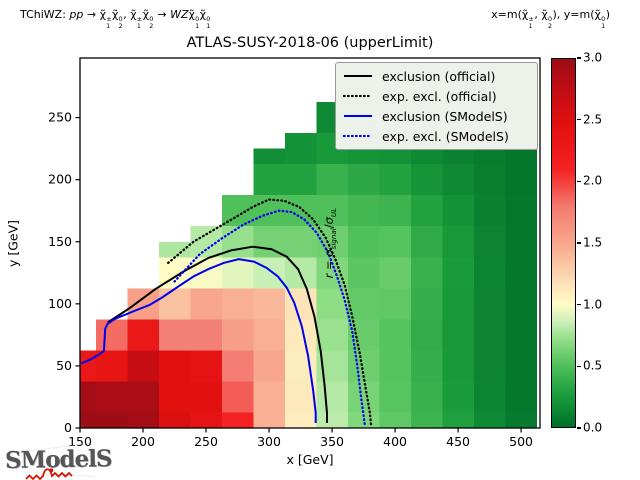 This screenshot has height=480, width=640. What do you see at coordinates (60, 117) in the screenshot?
I see `y-tick-label: 250` at bounding box center [60, 117].